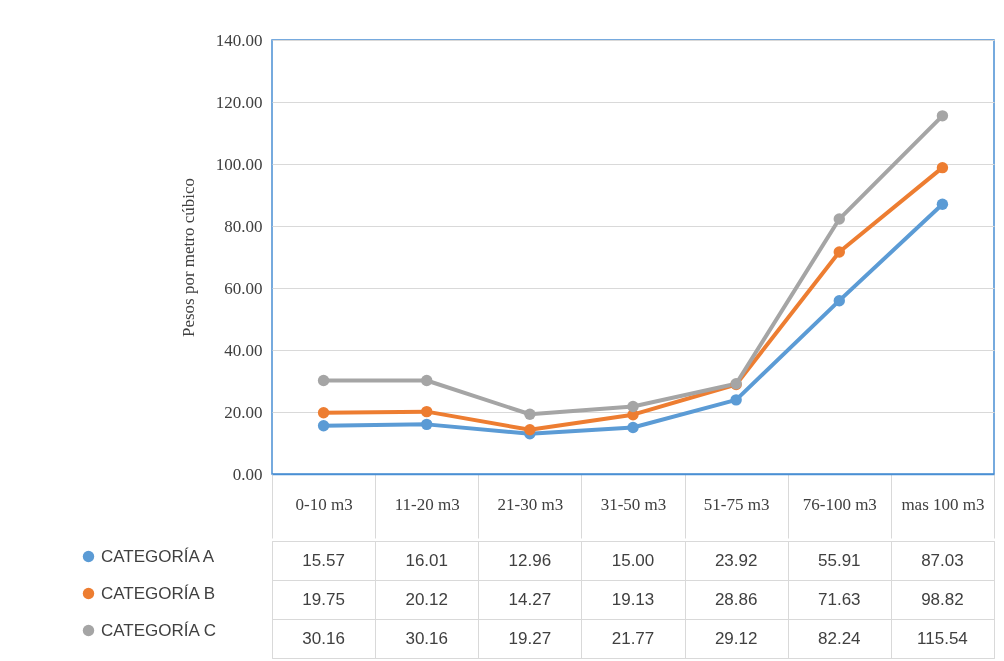 The height and width of the screenshot is (661, 1004). What do you see at coordinates (239, 164) in the screenshot?
I see `y-tick-label: 100.00` at bounding box center [239, 164].